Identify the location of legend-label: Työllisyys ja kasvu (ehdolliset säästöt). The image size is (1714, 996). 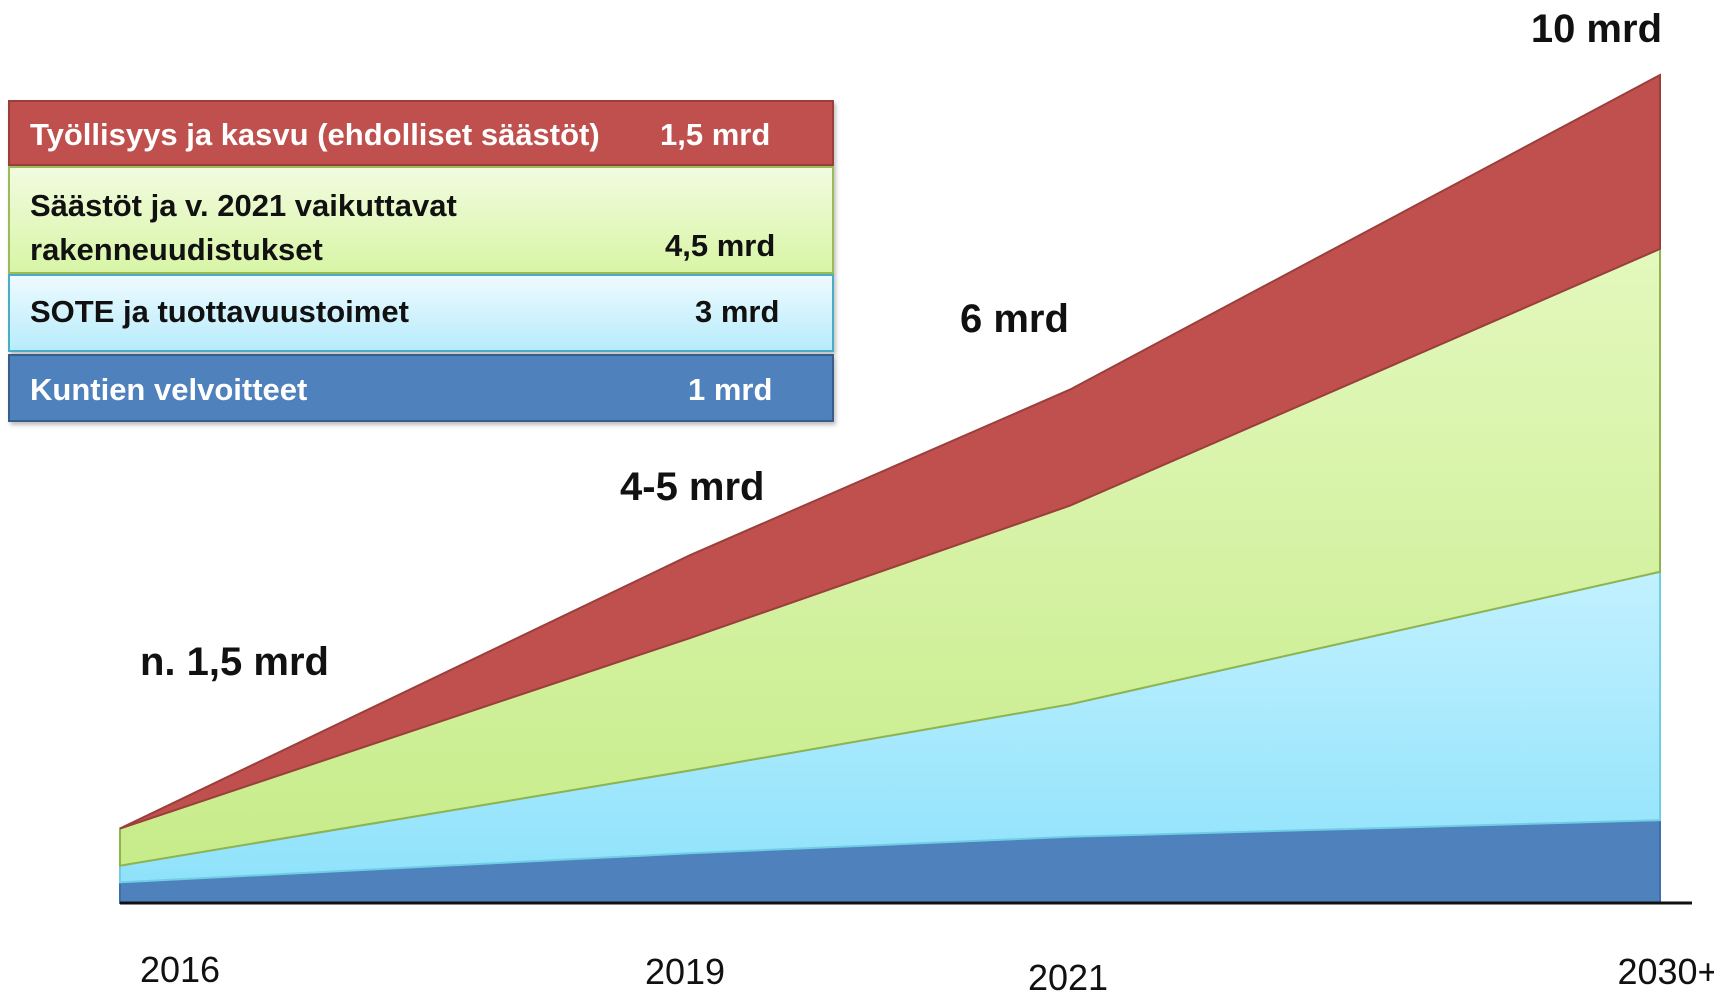
(315, 134).